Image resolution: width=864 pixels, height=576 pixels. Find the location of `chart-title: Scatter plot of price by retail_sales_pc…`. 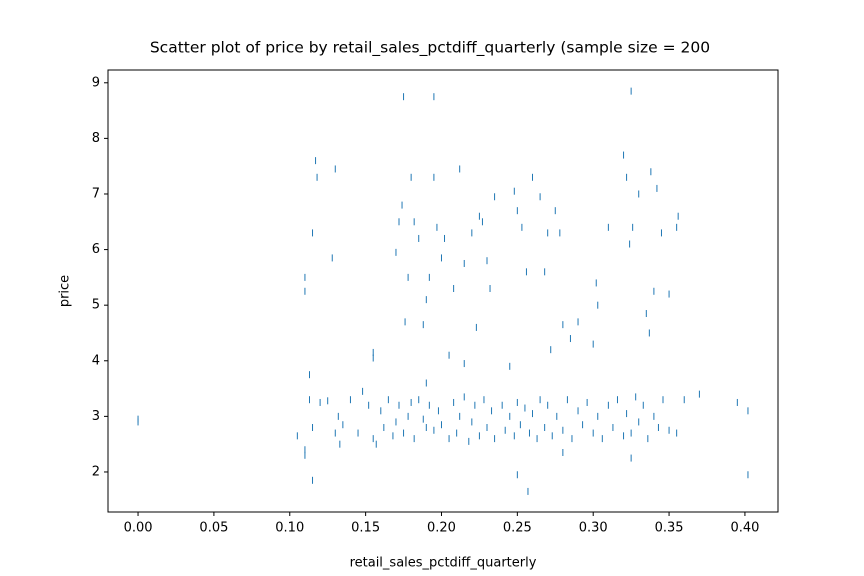

chart-title: Scatter plot of price by retail_sales_pc… is located at coordinates (430, 48).